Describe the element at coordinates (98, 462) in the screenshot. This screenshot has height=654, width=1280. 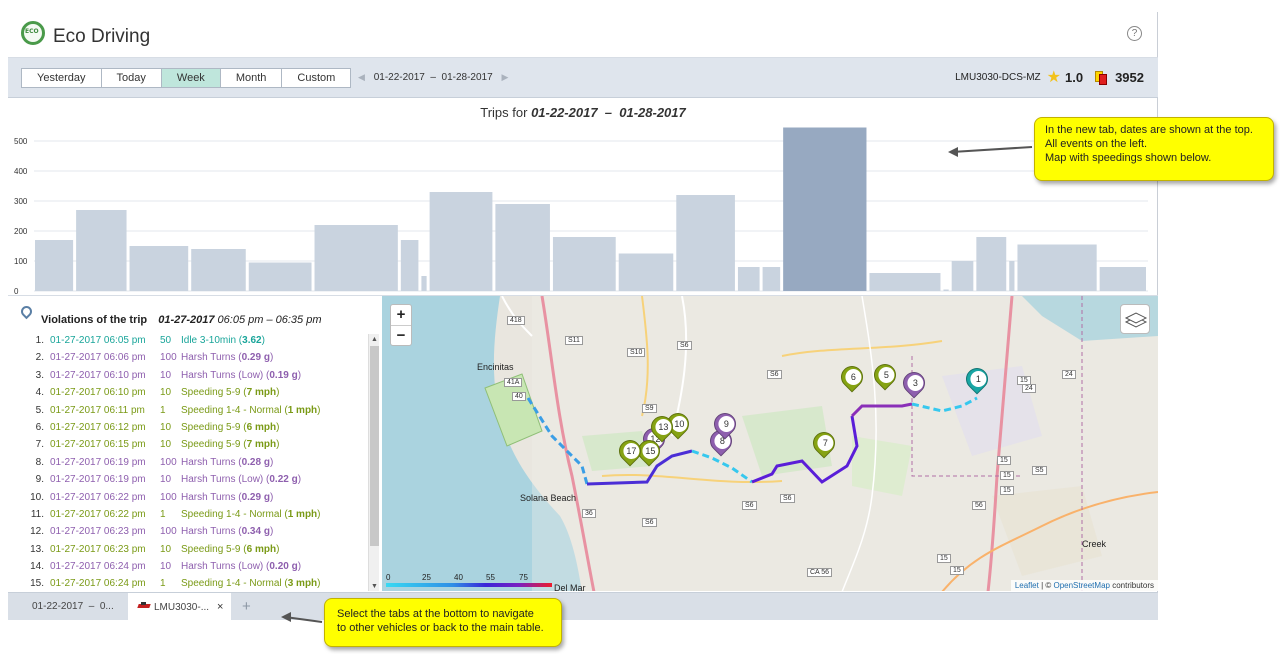
I see `violation-datetime: 01-27-2017 06:19 pm` at that location.